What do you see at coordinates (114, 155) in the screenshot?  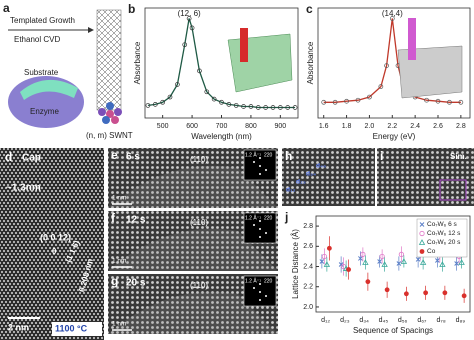 I see `panel-letter: e` at bounding box center [114, 155].